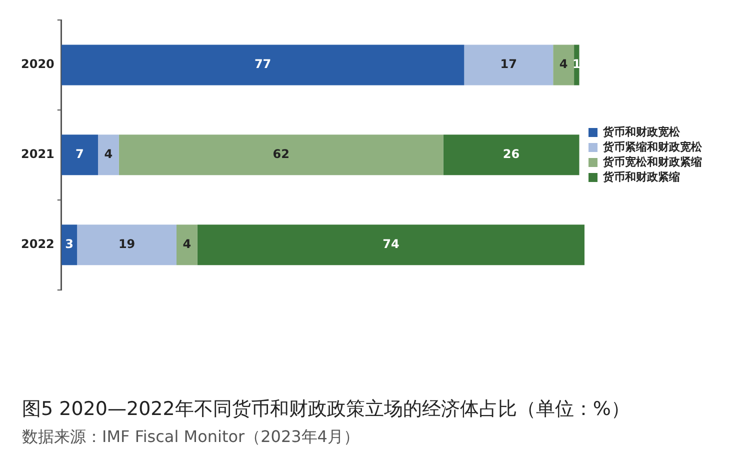 The height and width of the screenshot is (464, 752). I want to click on data-label: 77, so click(263, 64).